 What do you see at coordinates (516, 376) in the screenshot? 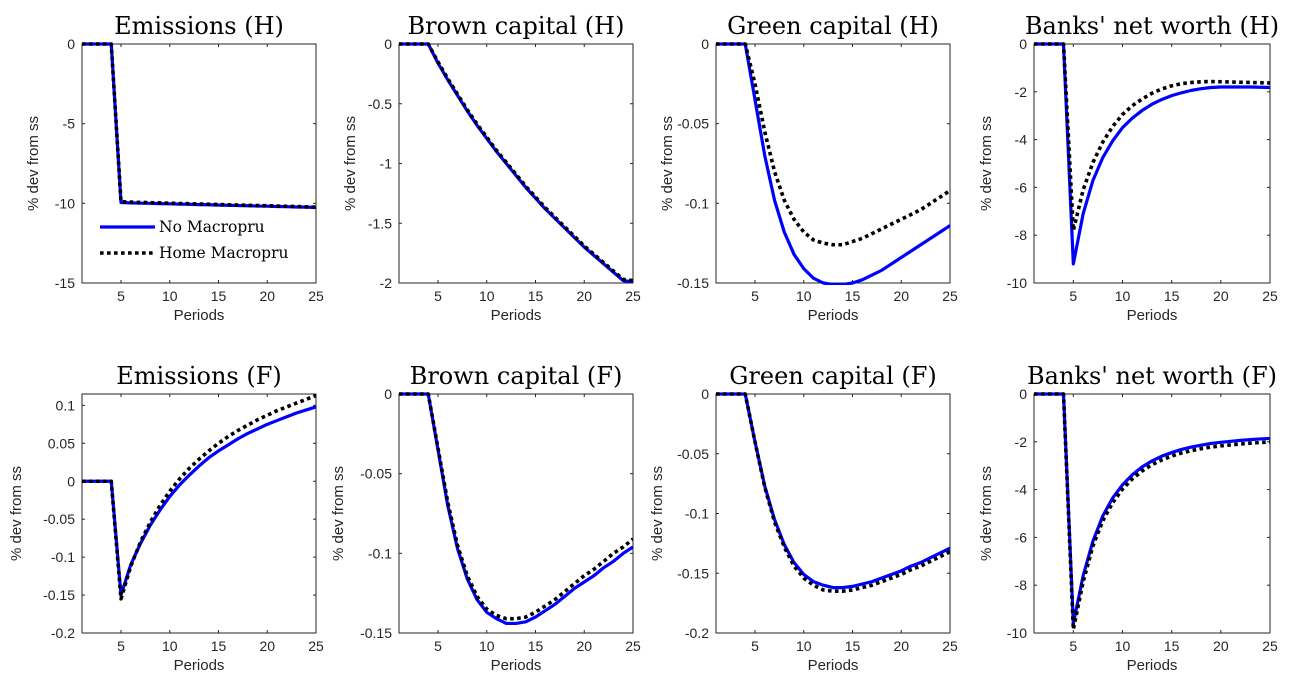
I see `panel-title: Brown capital (F)` at bounding box center [516, 376].